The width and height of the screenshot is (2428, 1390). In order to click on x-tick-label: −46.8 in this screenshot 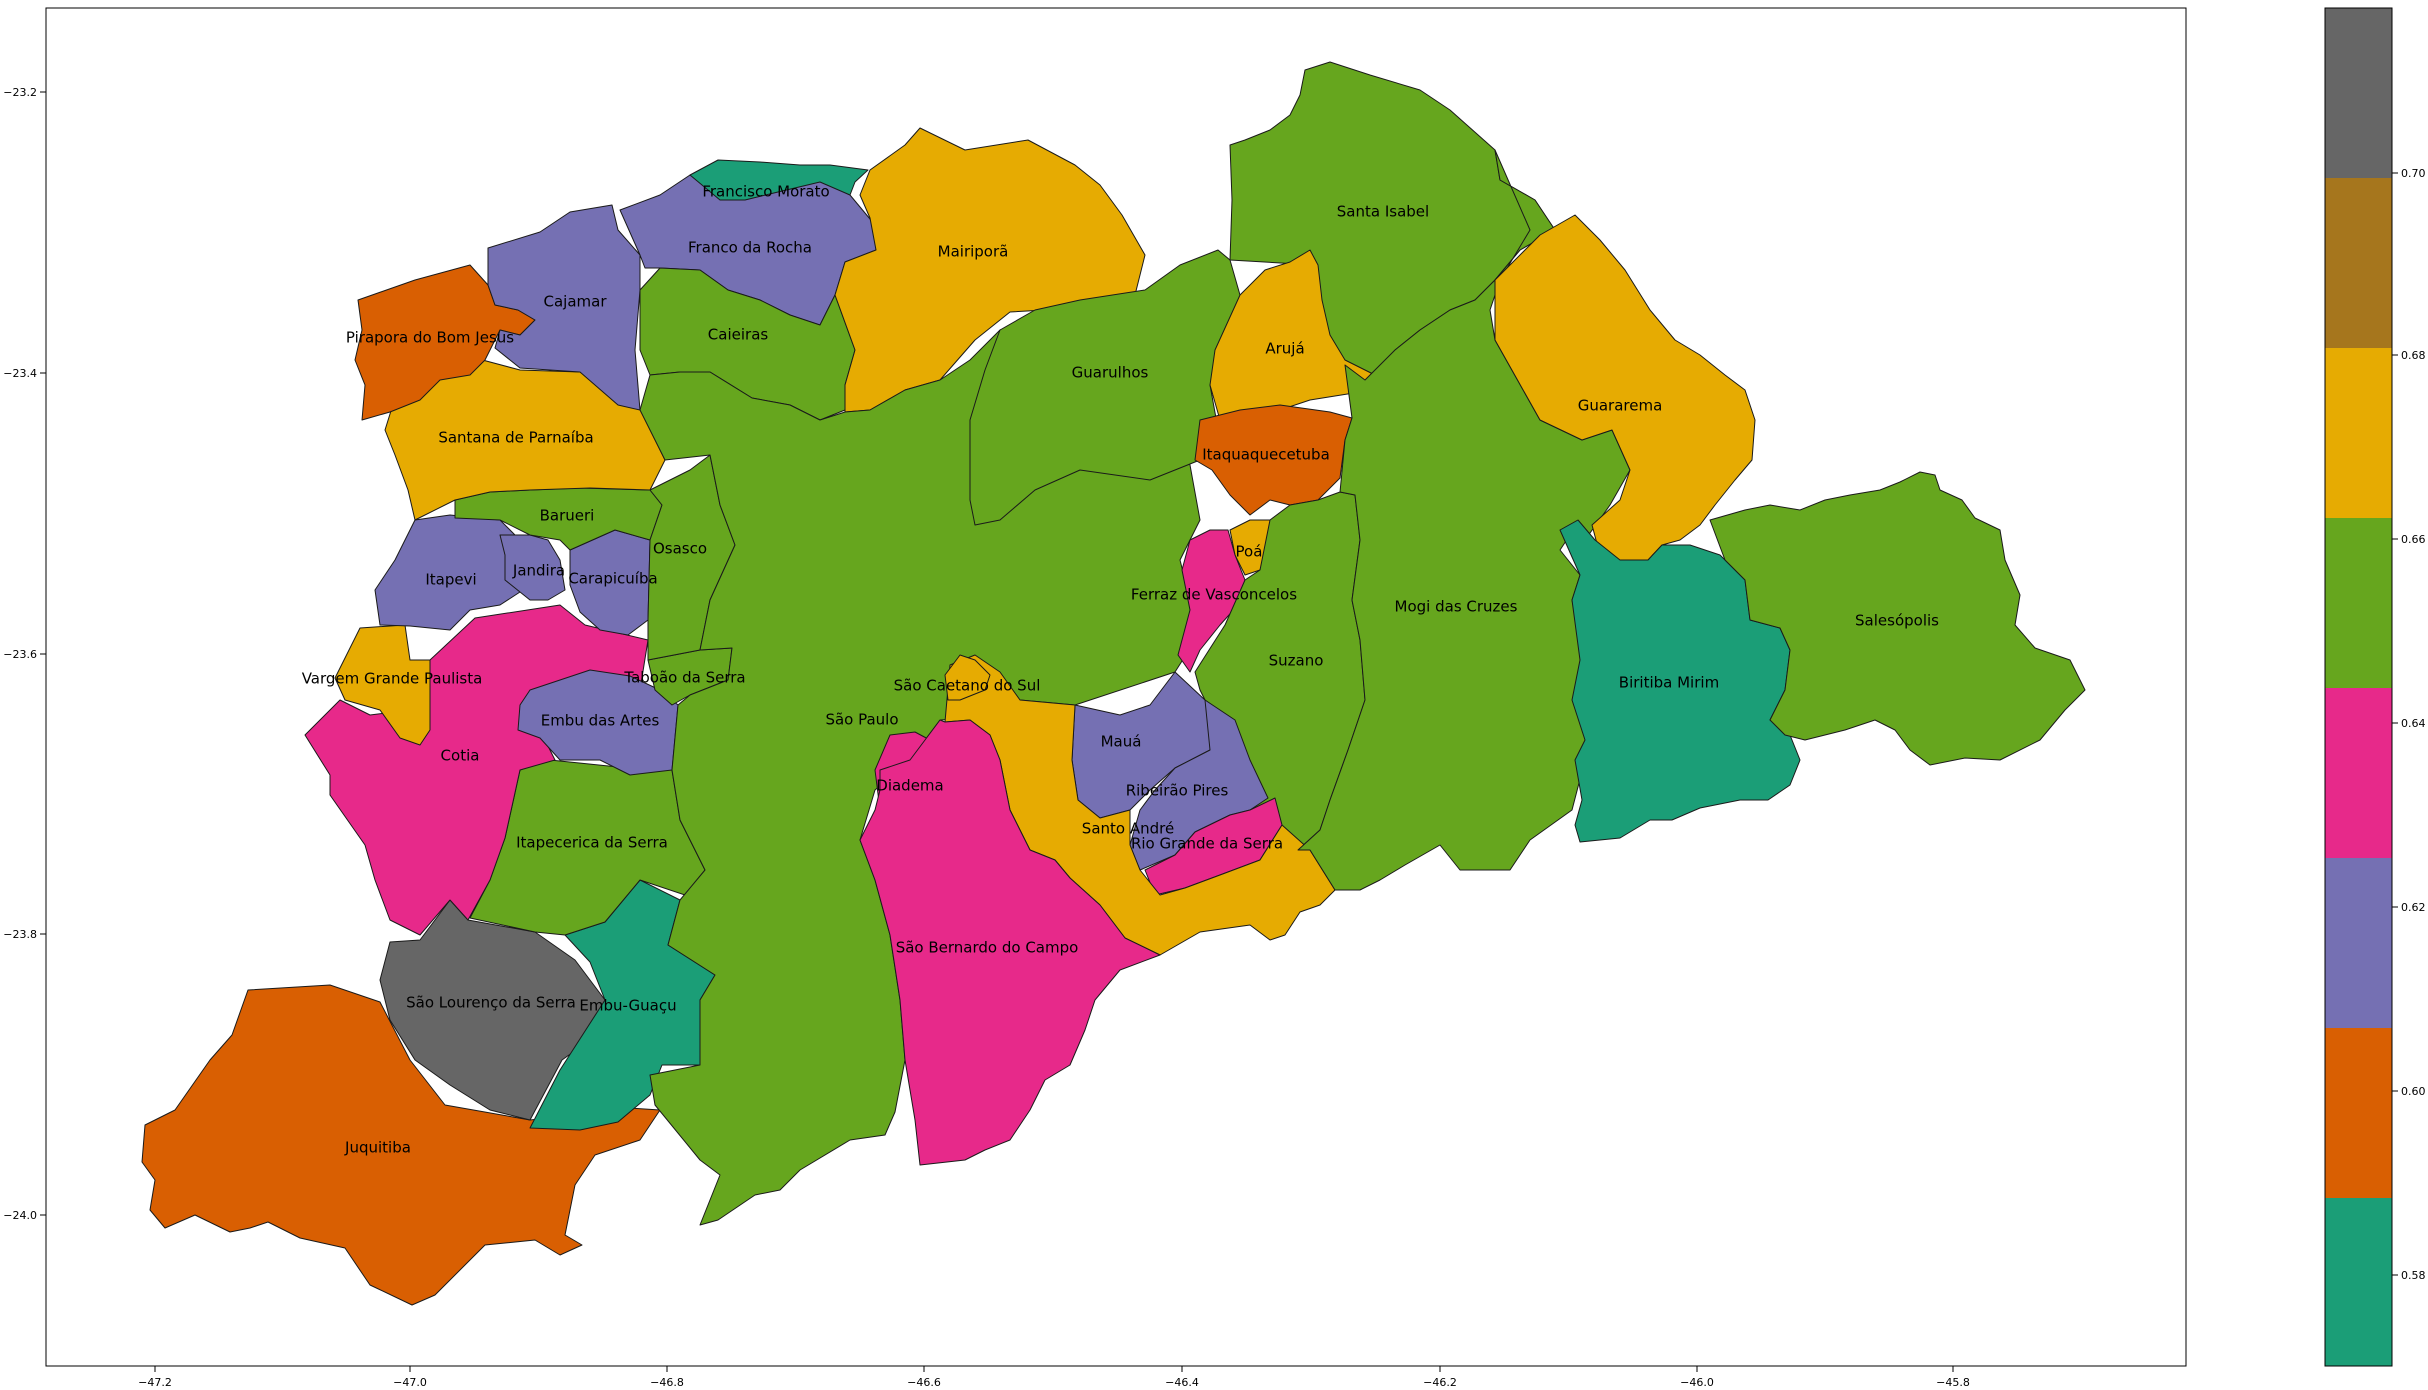, I will do `click(667, 1382)`.